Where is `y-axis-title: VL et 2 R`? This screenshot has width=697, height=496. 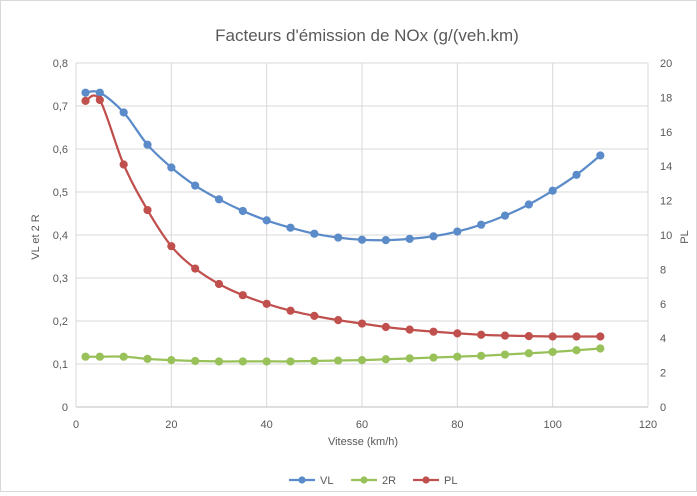 y-axis-title: VL et 2 R is located at coordinates (36, 237).